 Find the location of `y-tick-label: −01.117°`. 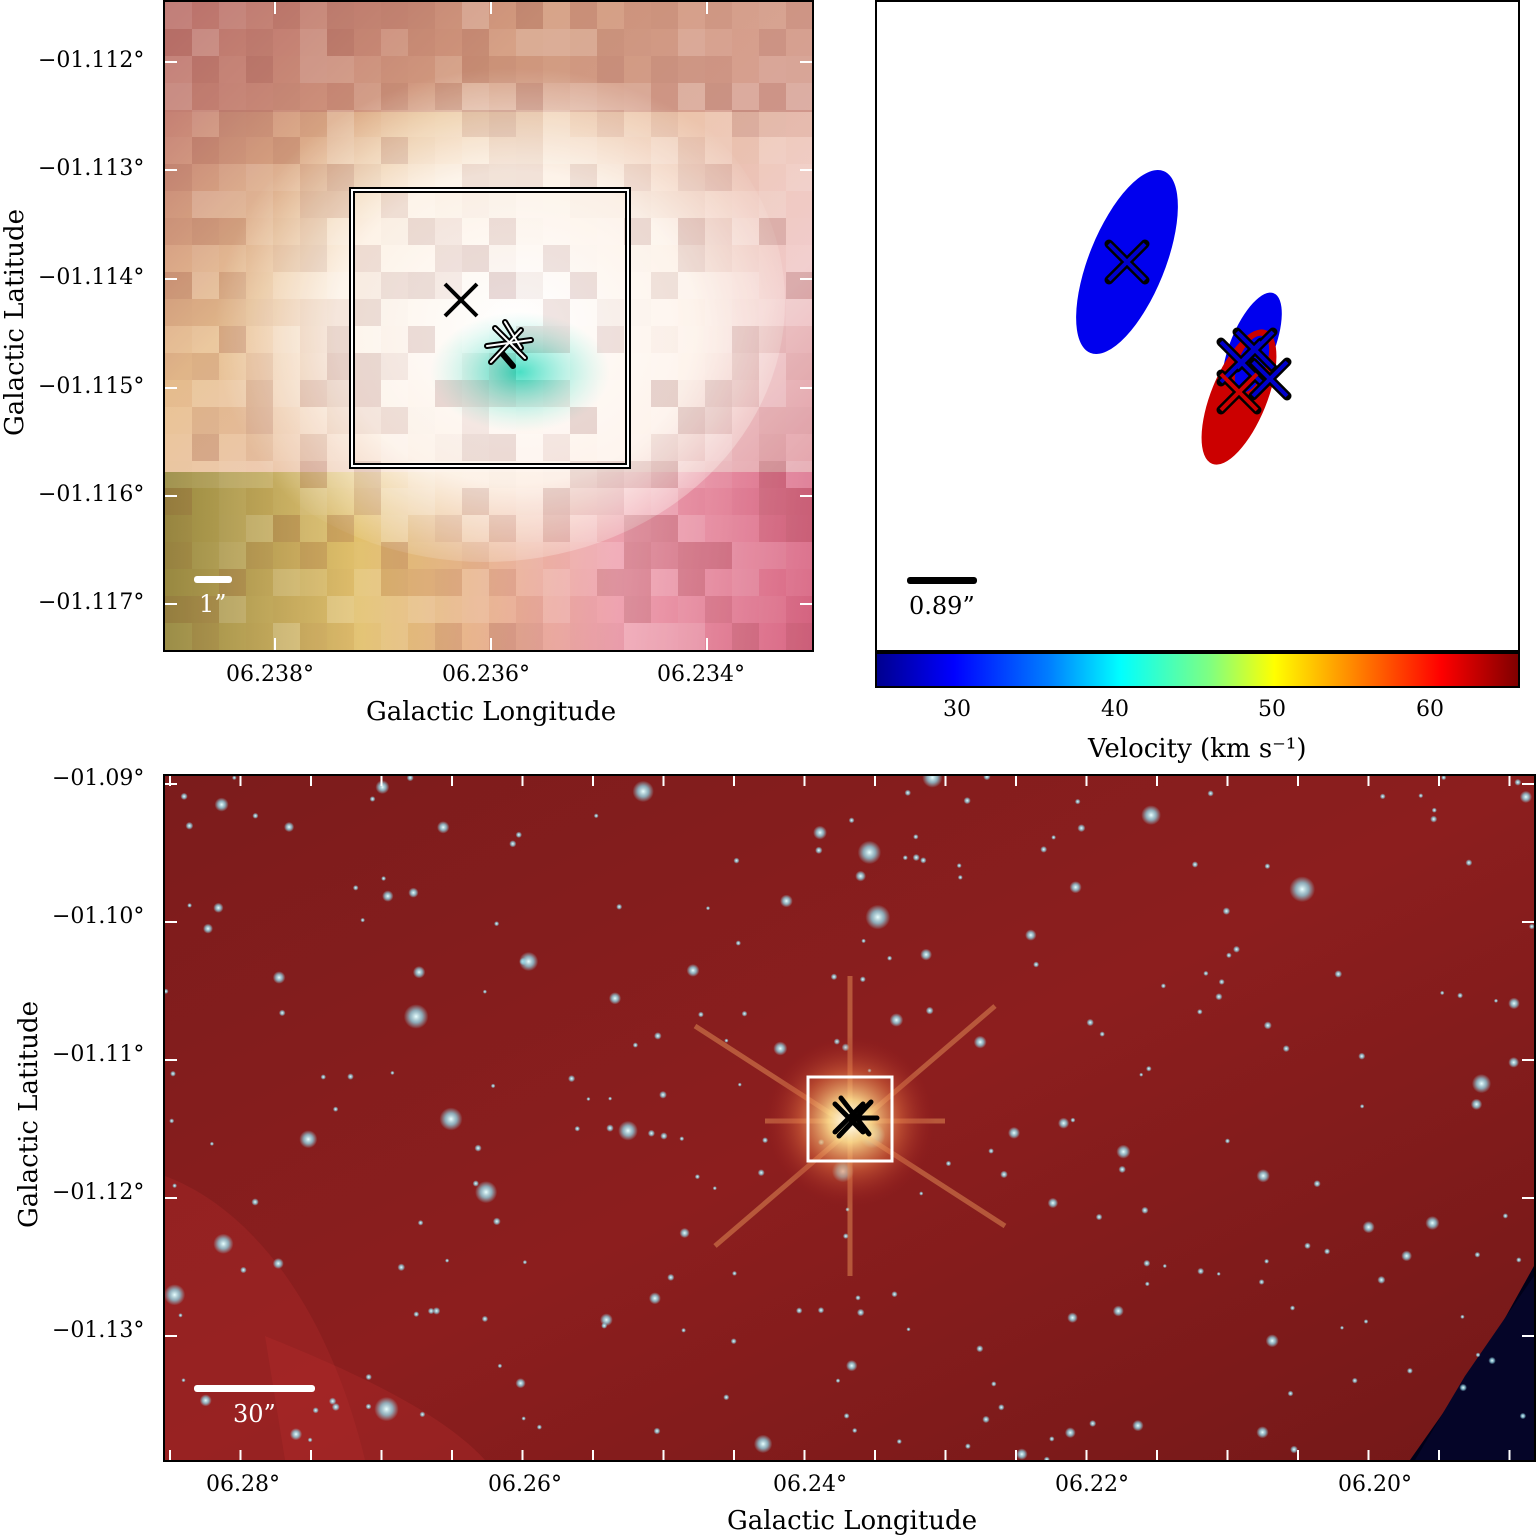

y-tick-label: −01.117° is located at coordinates (91, 602).